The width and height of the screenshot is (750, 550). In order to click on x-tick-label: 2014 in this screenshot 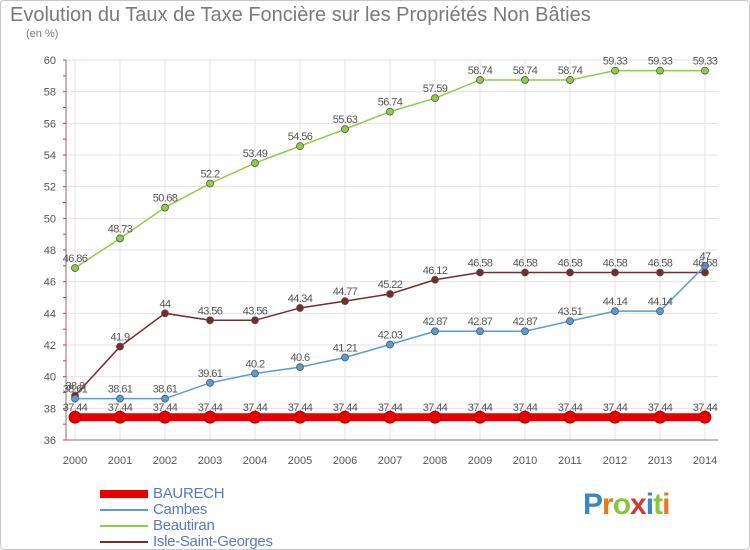, I will do `click(705, 461)`.